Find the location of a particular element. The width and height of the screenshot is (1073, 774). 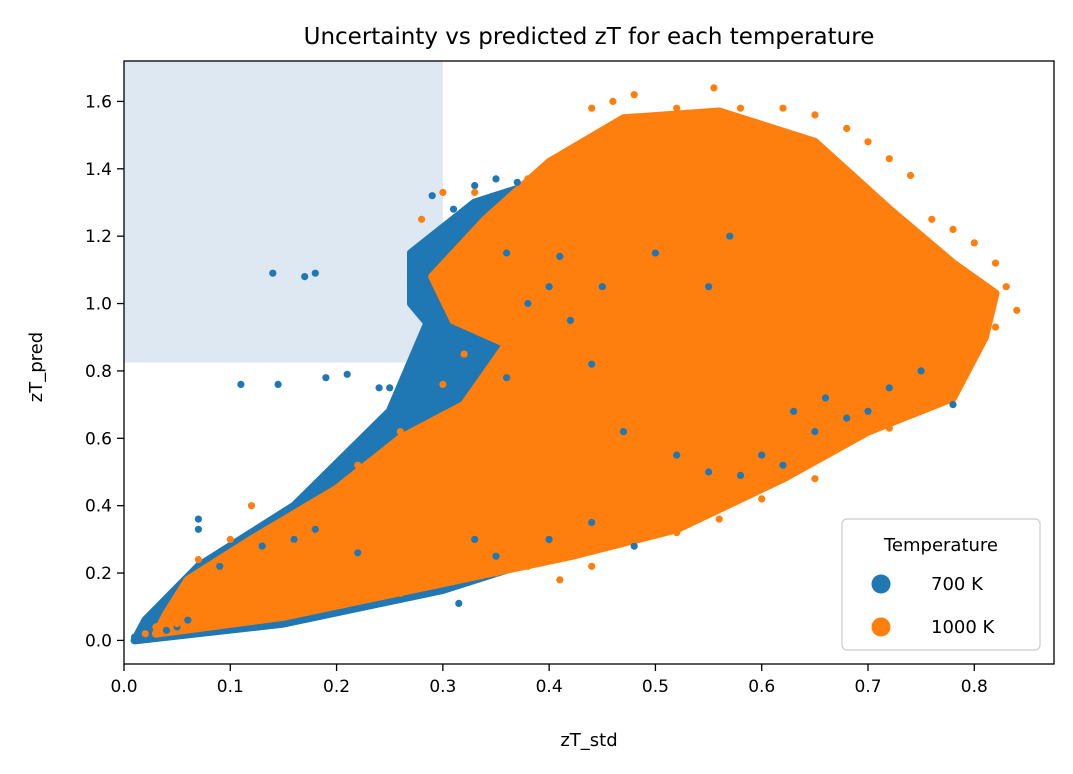

x-tick-label: 0.7 is located at coordinates (867, 687).